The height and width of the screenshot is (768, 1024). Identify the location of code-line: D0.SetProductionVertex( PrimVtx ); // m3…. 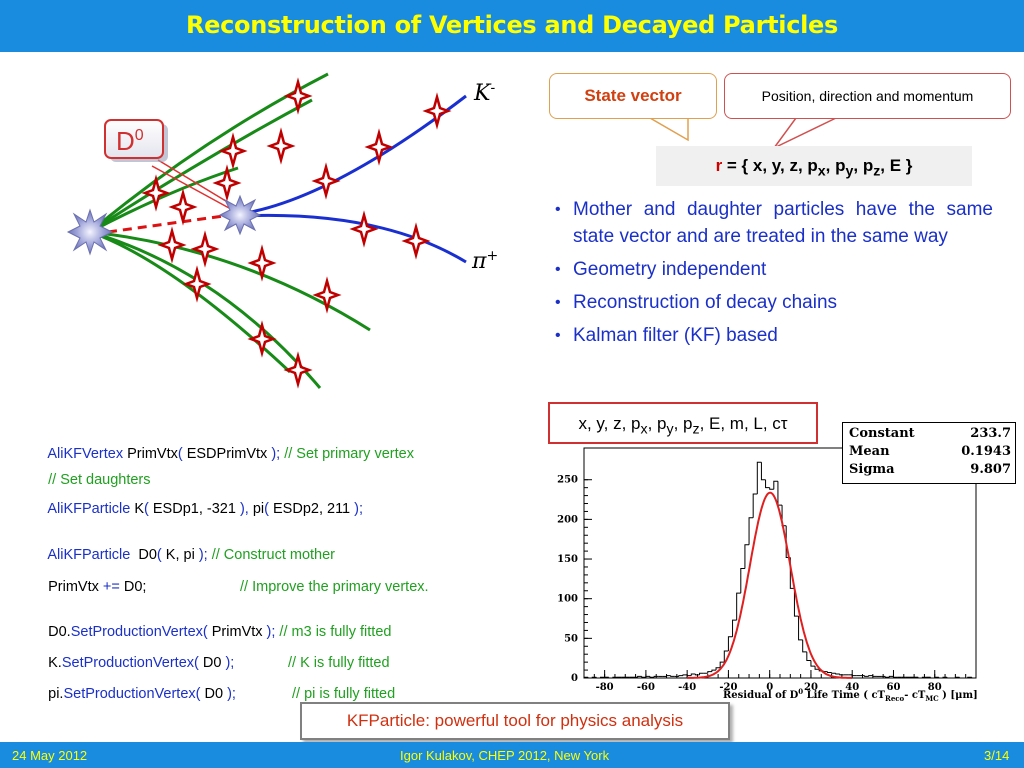
(220, 632).